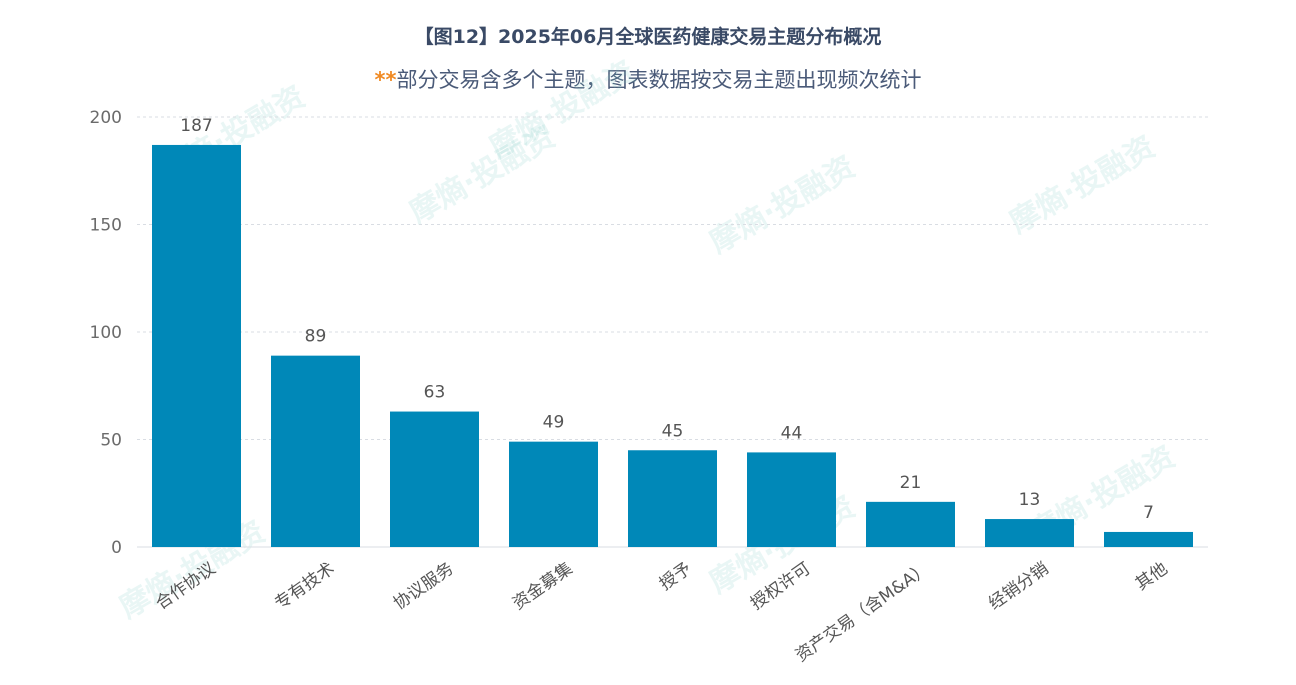 This screenshot has height=685, width=1296. Describe the element at coordinates (673, 431) in the screenshot. I see `data-label: 45` at that location.